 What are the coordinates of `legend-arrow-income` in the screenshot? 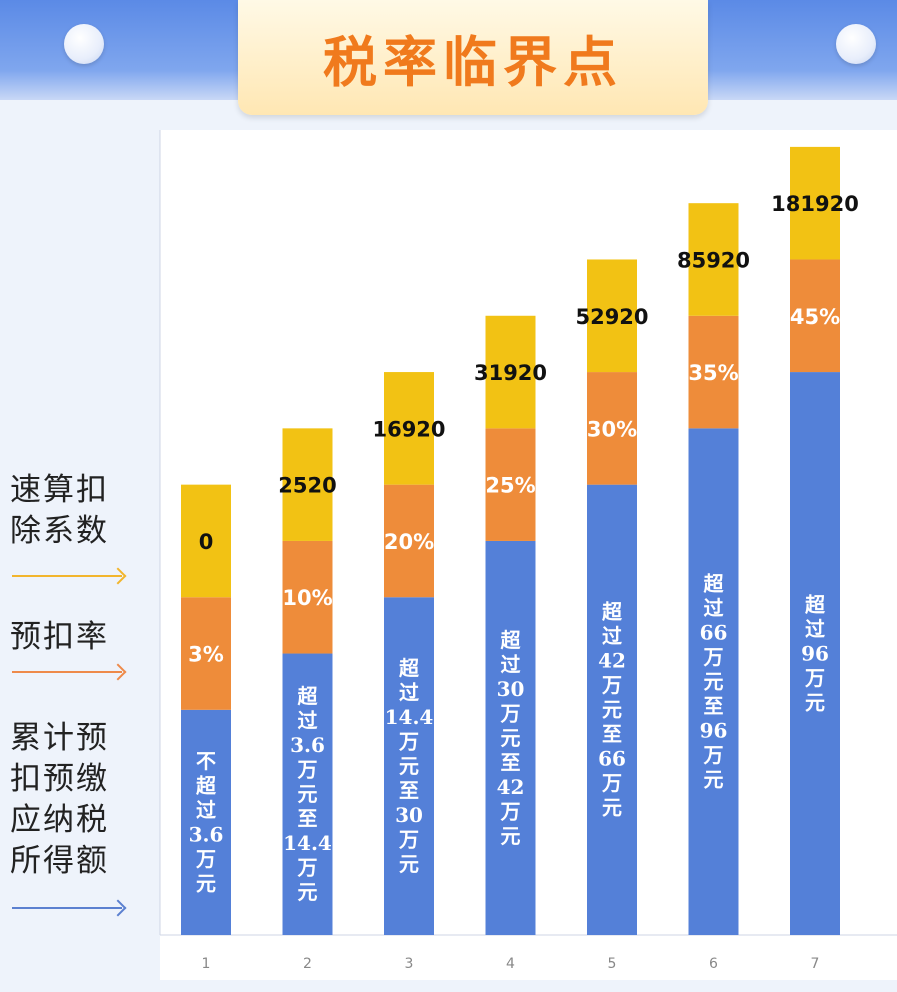 It's located at (67, 908).